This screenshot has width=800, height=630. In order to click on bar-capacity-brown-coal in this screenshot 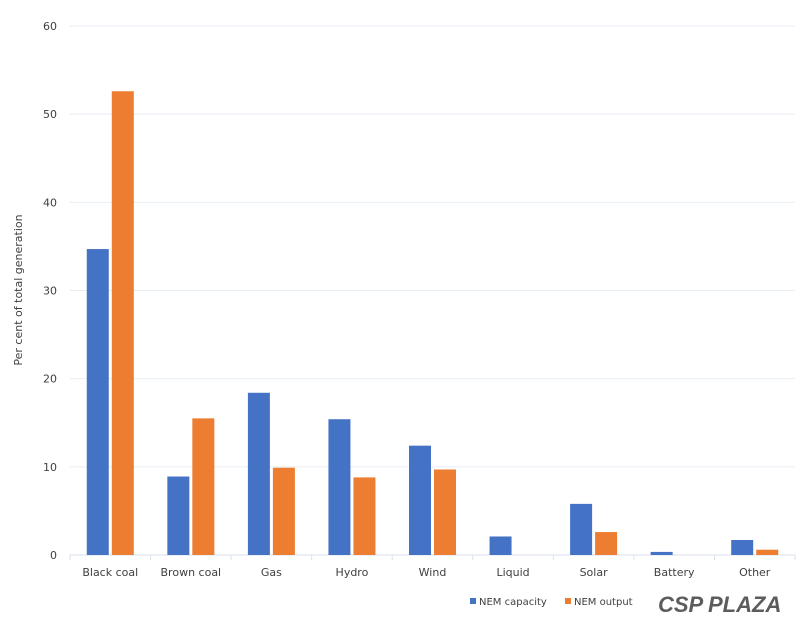, I will do `click(178, 515)`.